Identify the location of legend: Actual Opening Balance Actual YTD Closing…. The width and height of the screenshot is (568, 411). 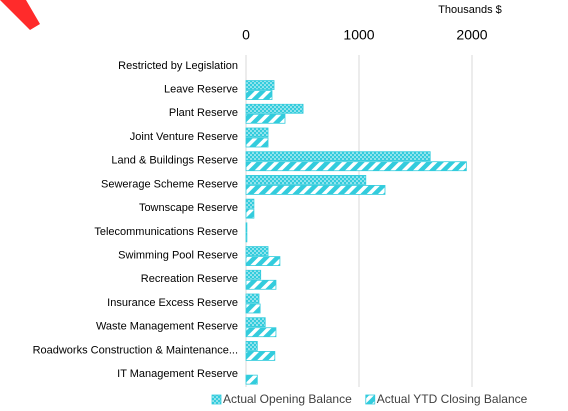
(369, 399).